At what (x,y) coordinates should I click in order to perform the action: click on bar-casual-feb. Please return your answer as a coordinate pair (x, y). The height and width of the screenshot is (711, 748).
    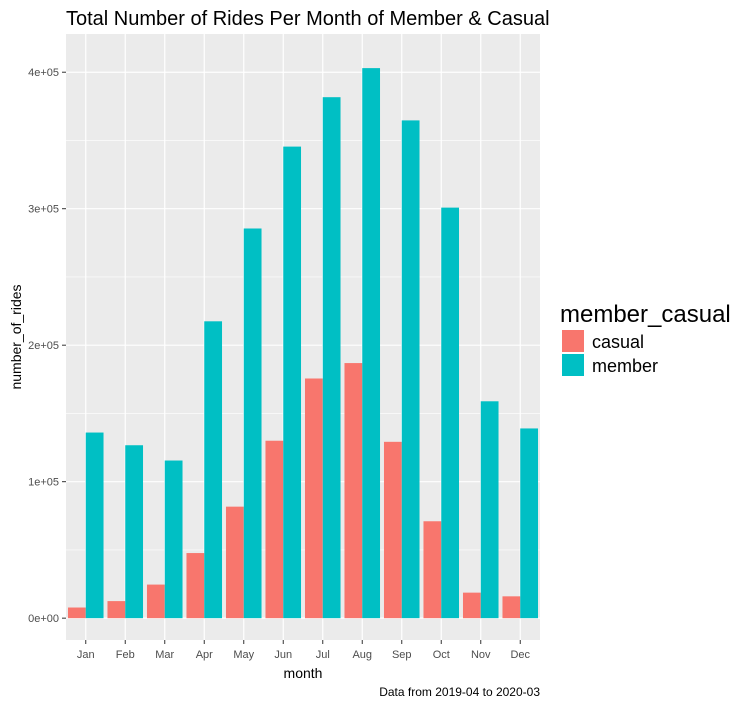
    Looking at the image, I should click on (116, 610).